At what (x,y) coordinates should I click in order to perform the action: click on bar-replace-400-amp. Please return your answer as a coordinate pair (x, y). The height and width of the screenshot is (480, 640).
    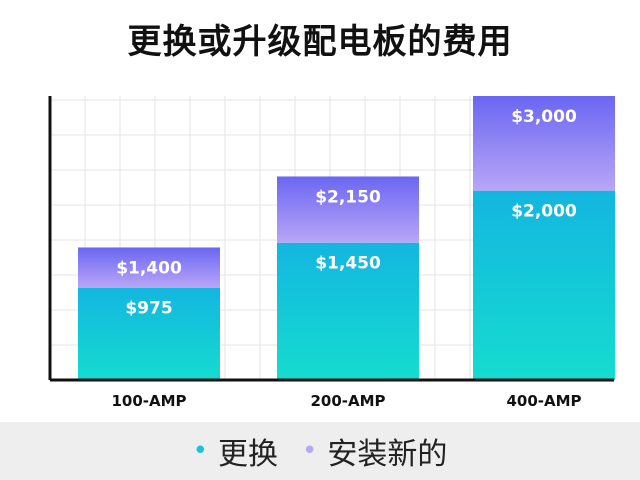
    Looking at the image, I should click on (544, 285).